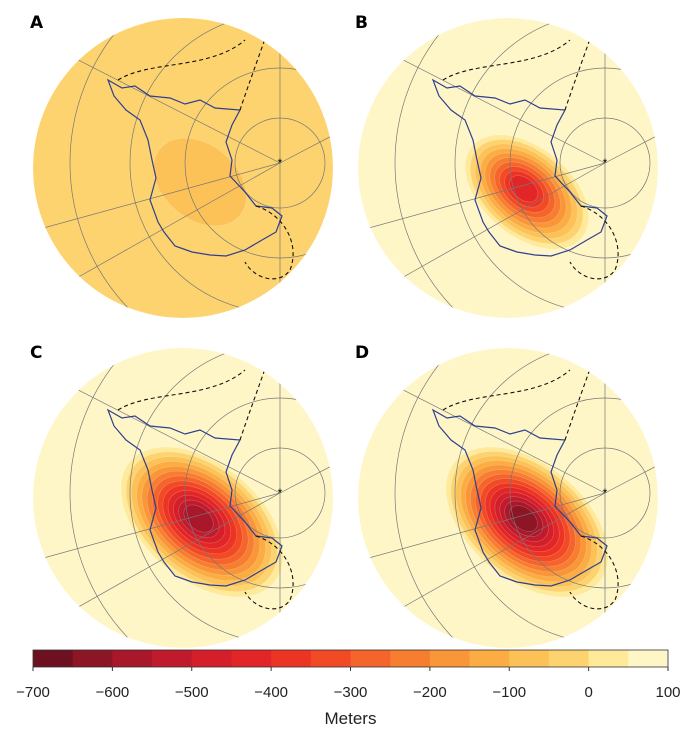 The image size is (685, 756). I want to click on colorbar-tick-label: −700, so click(33, 692).